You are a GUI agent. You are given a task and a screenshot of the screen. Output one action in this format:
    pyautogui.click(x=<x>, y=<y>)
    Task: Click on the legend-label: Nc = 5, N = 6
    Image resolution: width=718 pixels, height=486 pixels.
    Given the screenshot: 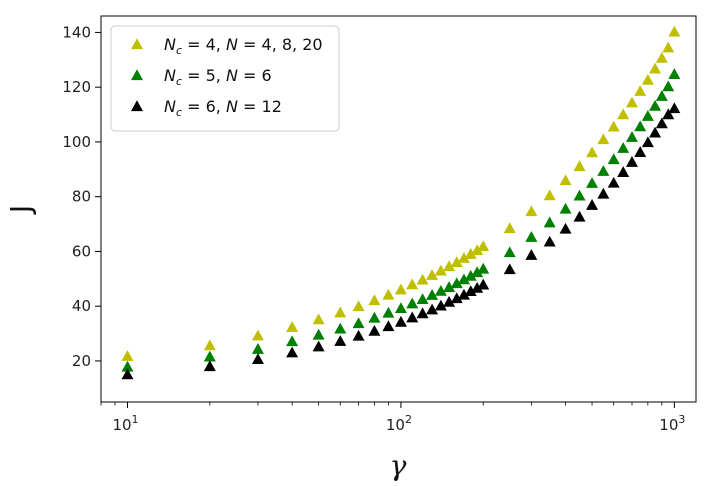 What is the action you would take?
    pyautogui.click(x=218, y=77)
    